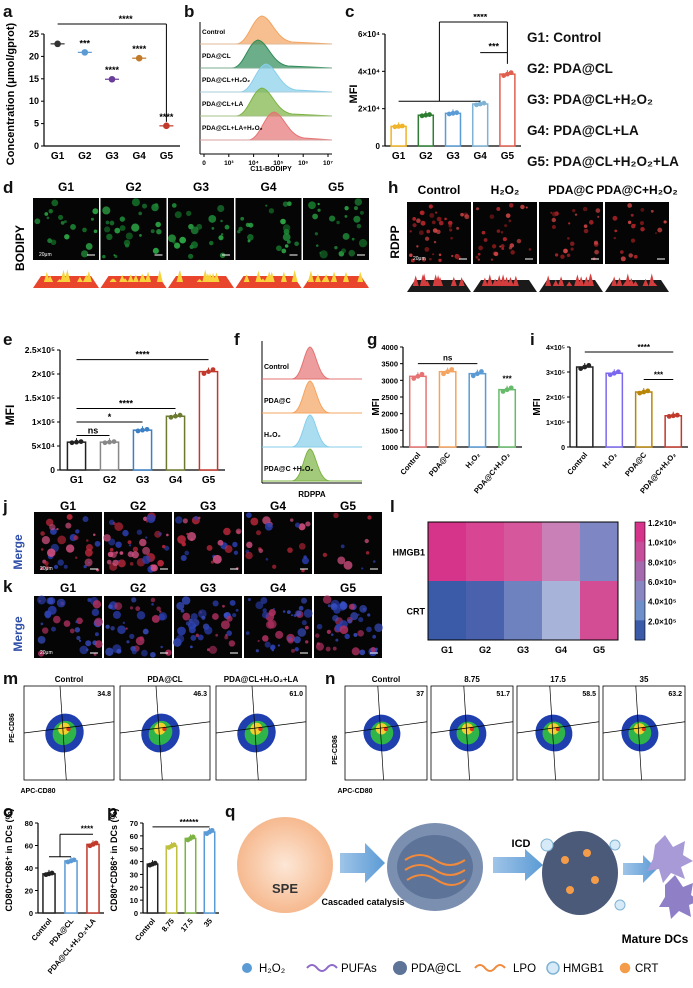 This screenshot has width=693, height=988. I want to click on colorbar-label: 8.0×10⁵, so click(662, 562).